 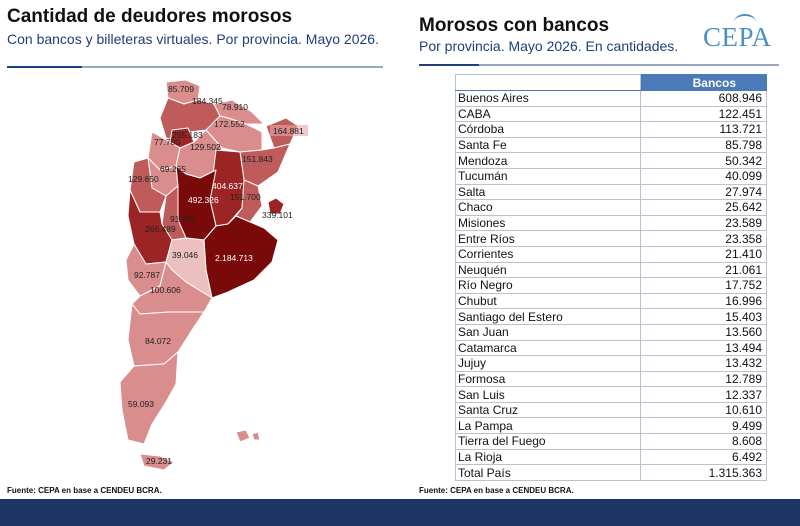 What do you see at coordinates (496, 490) in the screenshot?
I see `table-source: Fuente: CEPA en base a CENDEU BCRA.` at bounding box center [496, 490].